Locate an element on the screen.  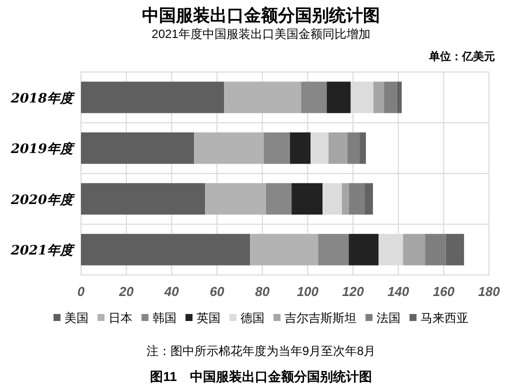
x-tick-label: 0 is located at coordinates (81, 291).